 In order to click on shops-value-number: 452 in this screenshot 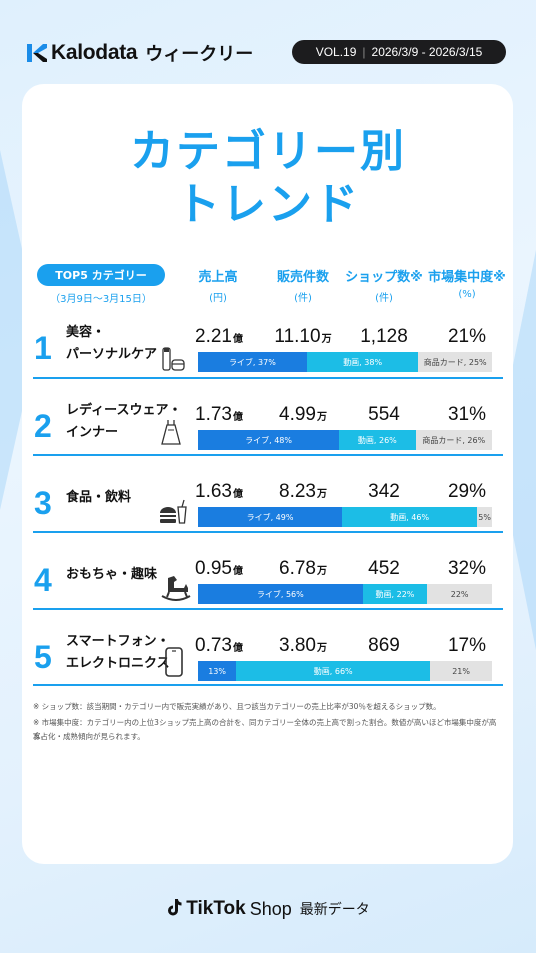, I will do `click(384, 568)`.